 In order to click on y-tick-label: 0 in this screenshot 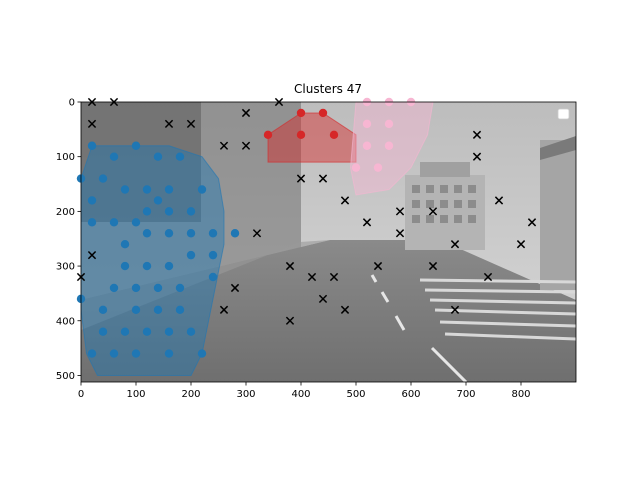, I will do `click(72, 103)`.